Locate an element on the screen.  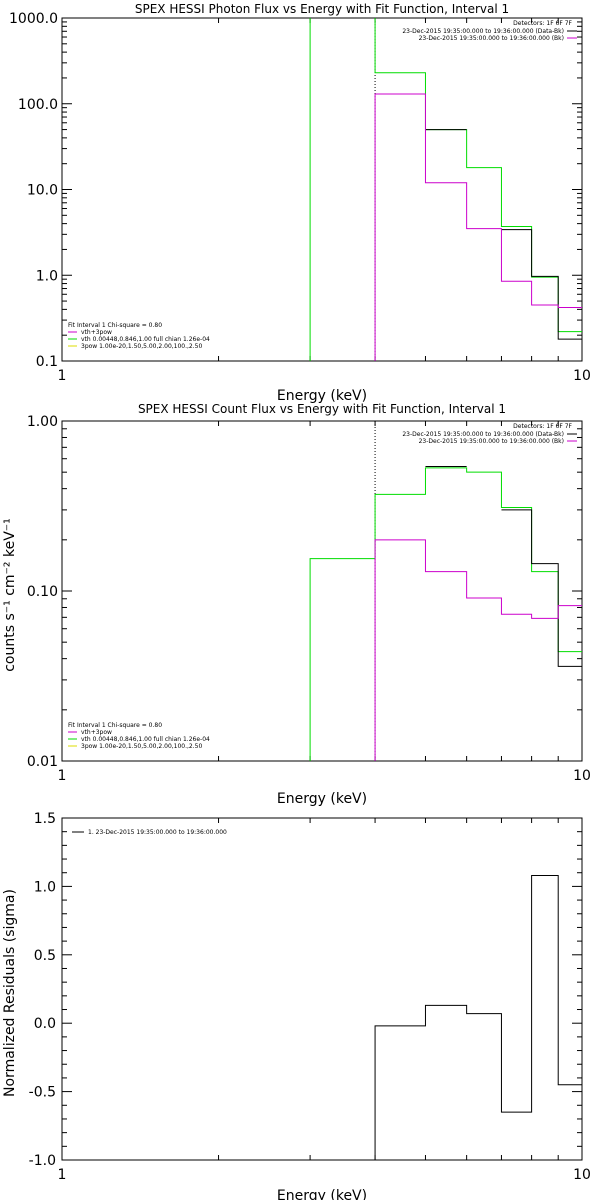
y-tick-label: 0.5 is located at coordinates (45, 956).